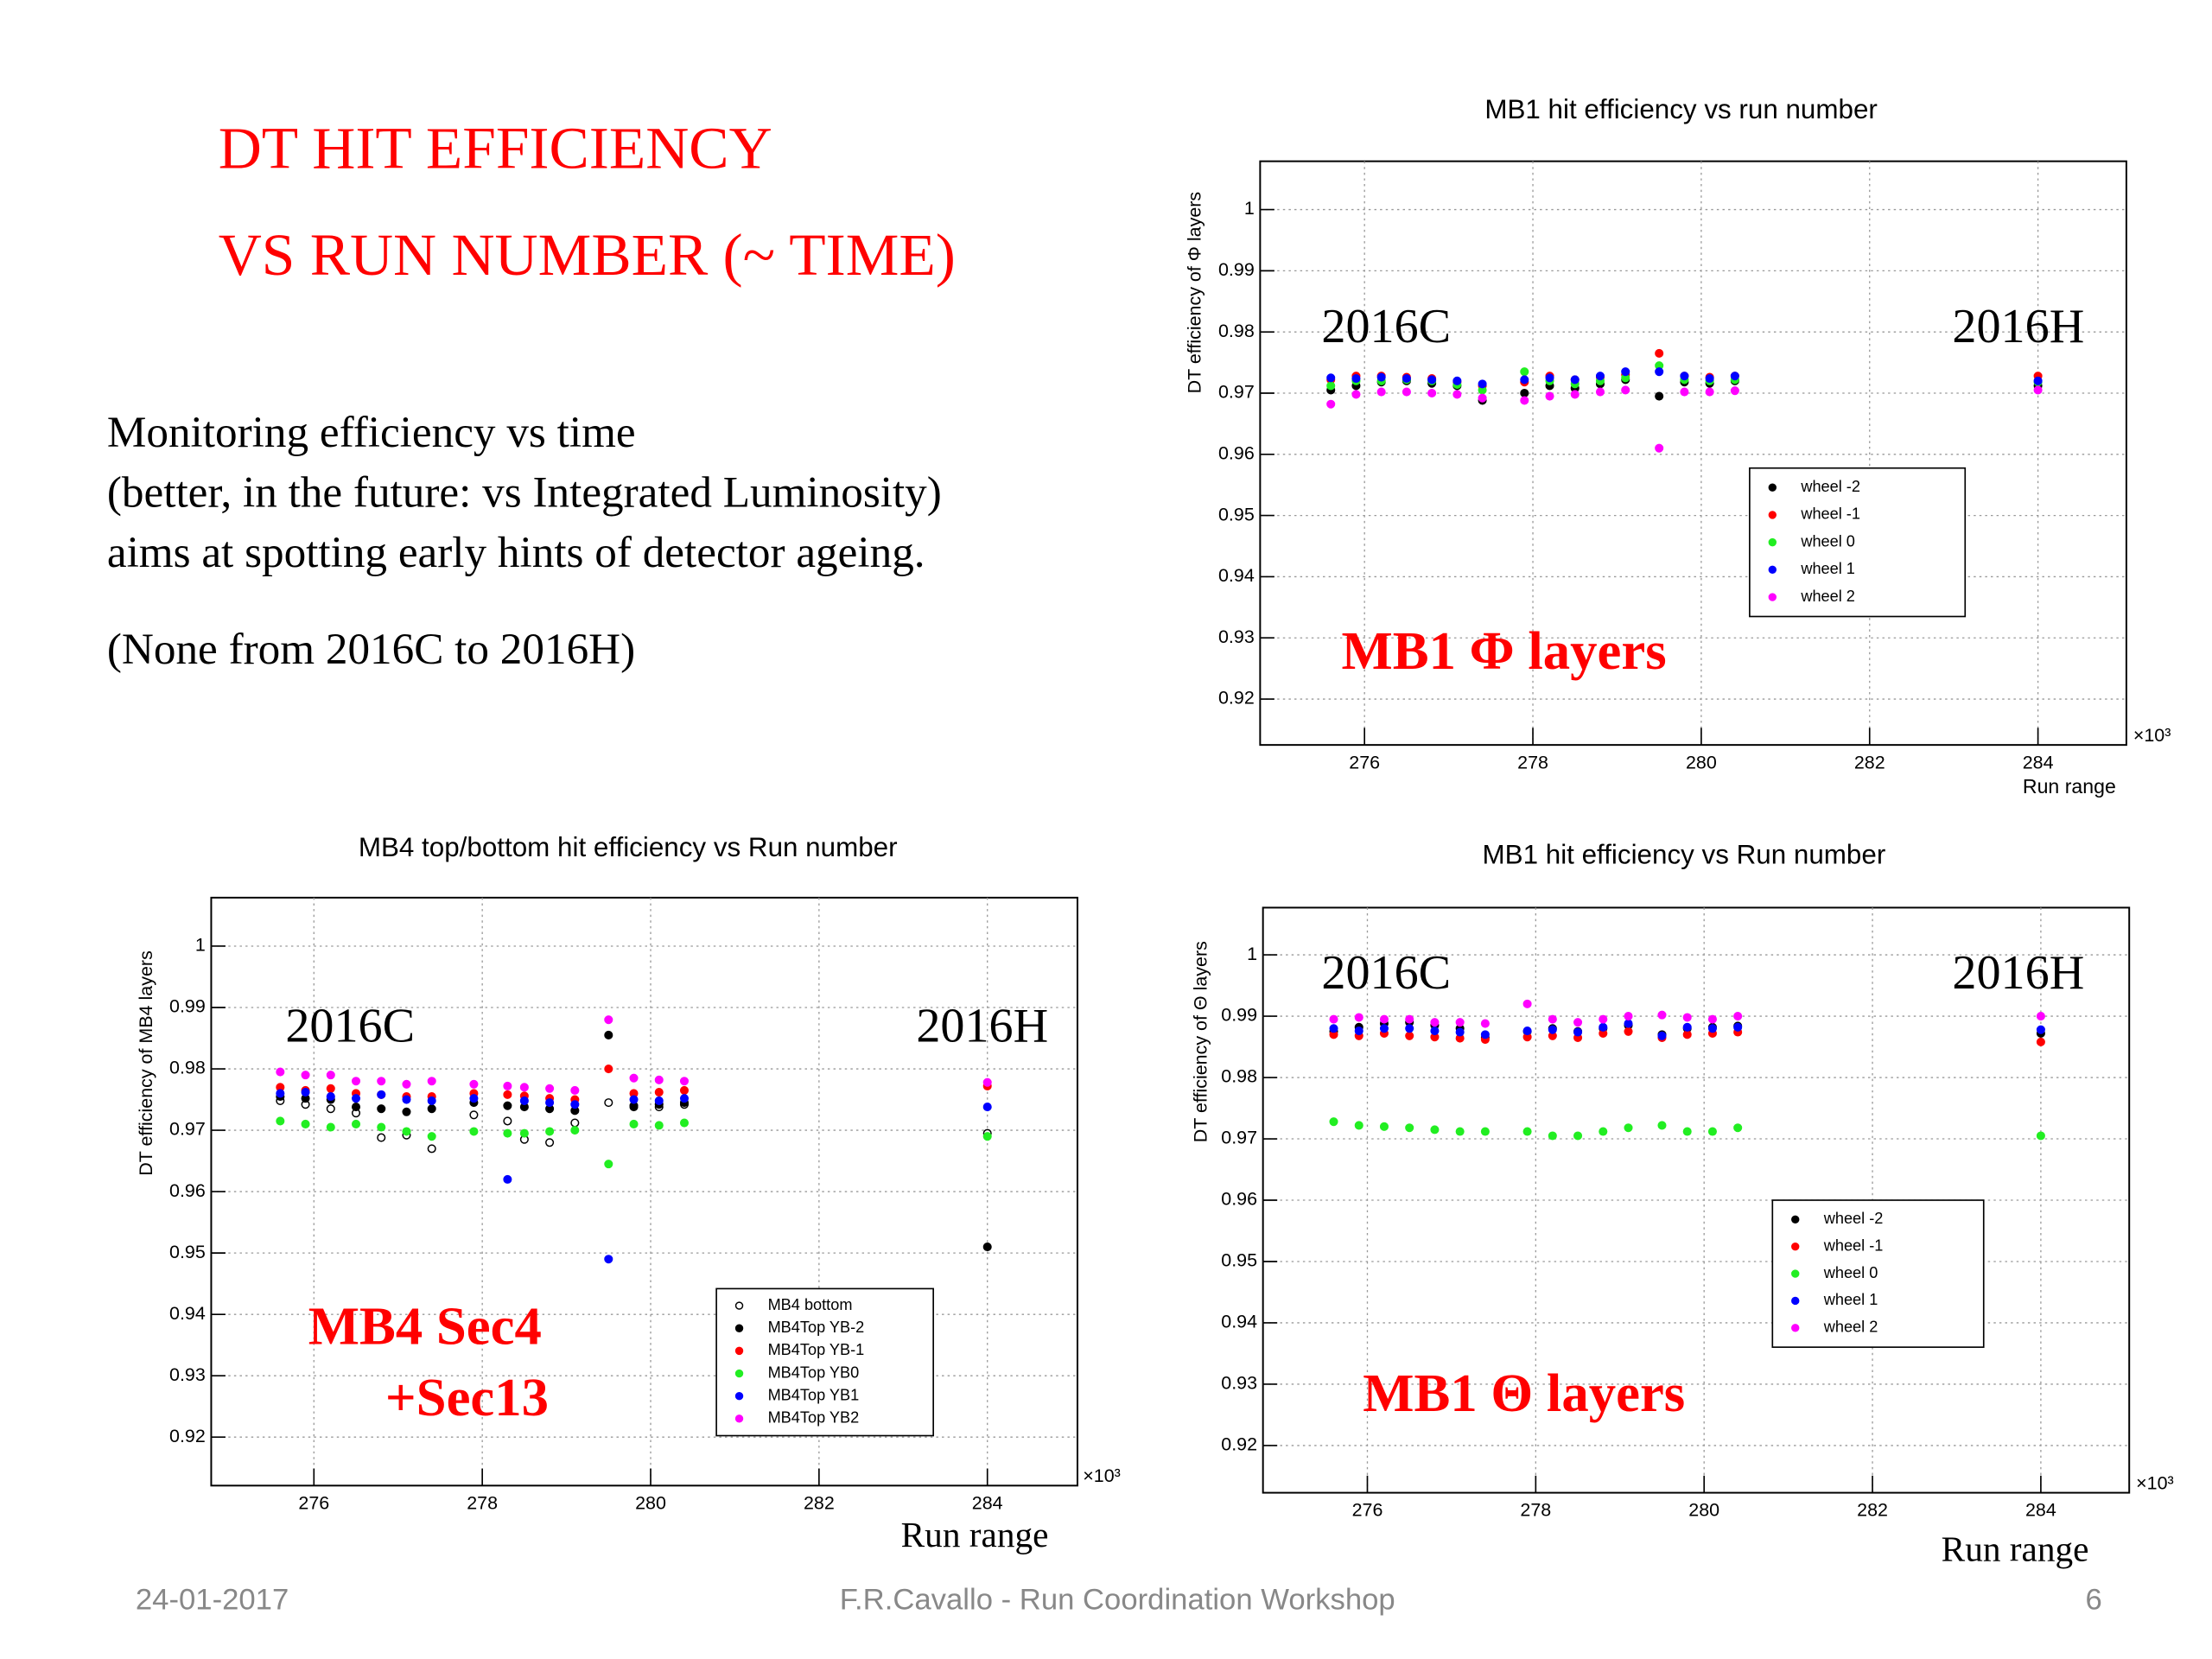 This screenshot has width=2212, height=1659. What do you see at coordinates (1236, 514) in the screenshot?
I see `y-tick-label: 0.95` at bounding box center [1236, 514].